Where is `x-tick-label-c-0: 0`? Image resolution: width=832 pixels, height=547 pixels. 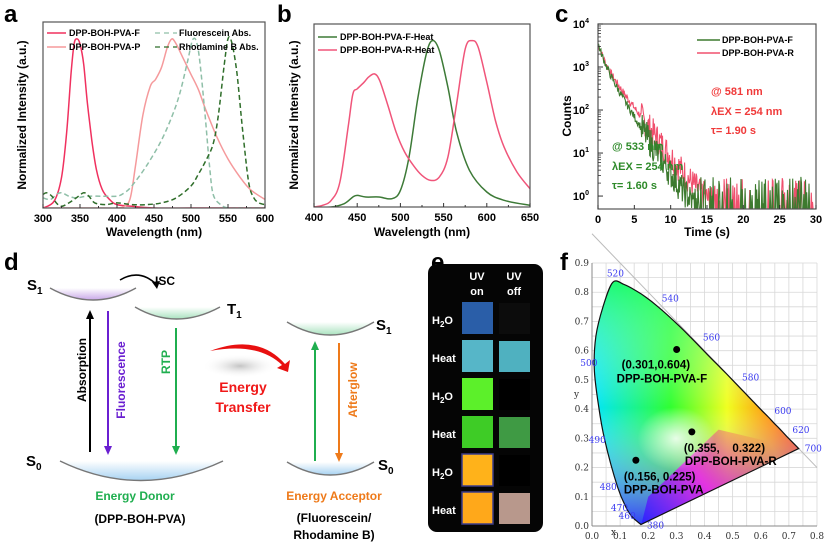
x-tick-label-c-0: 0 is located at coordinates (598, 220).